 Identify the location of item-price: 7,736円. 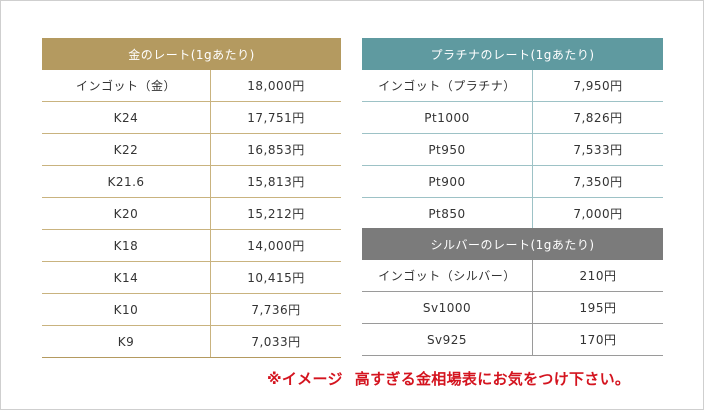
(275, 309).